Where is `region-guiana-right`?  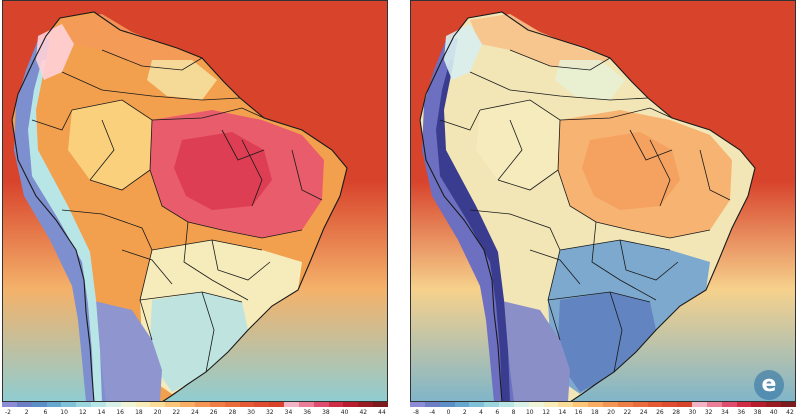
region-guiana-right is located at coordinates (590, 80).